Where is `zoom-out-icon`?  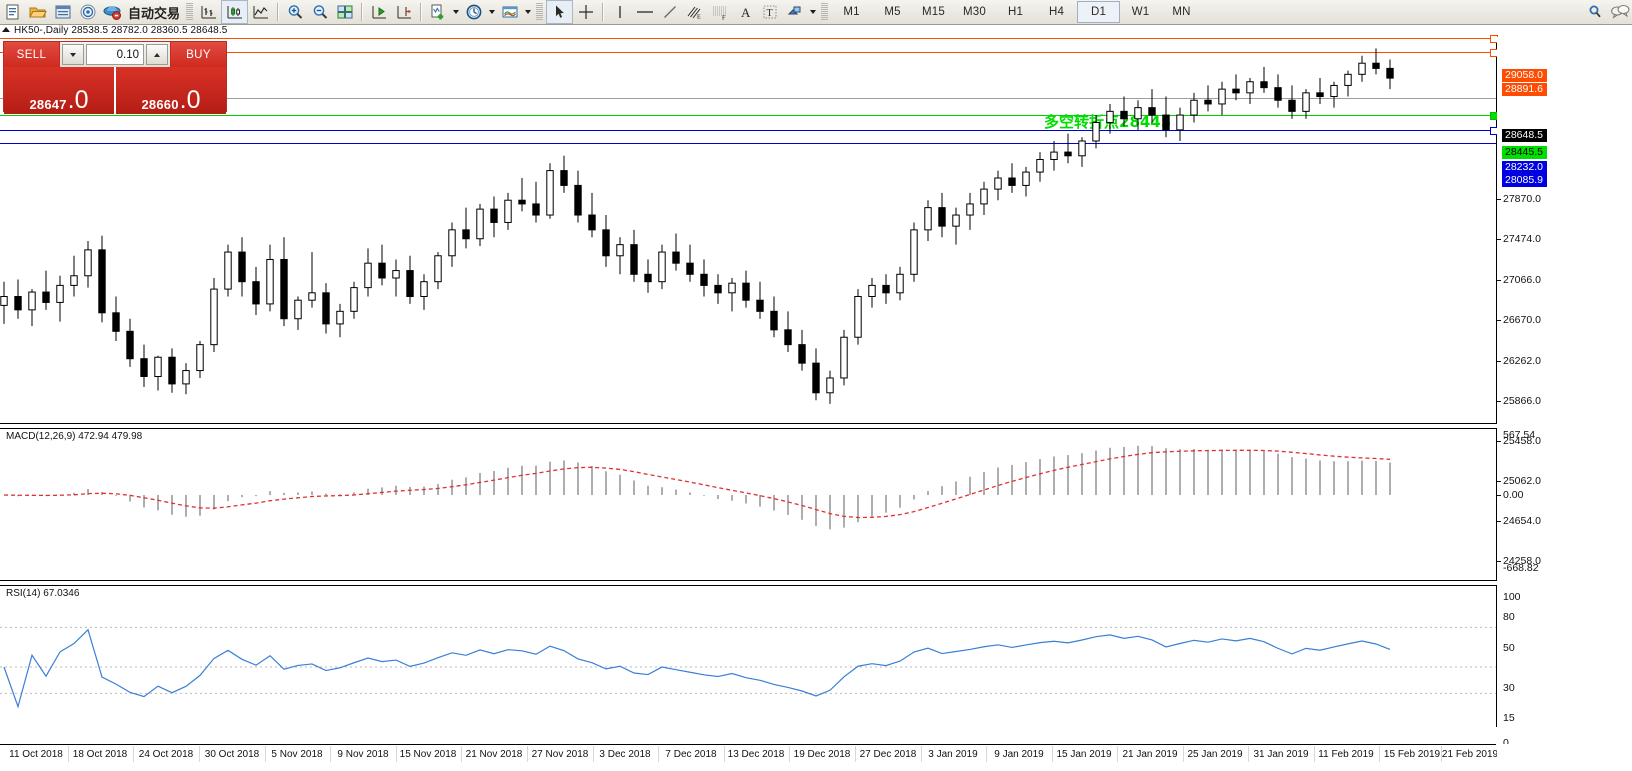
zoom-out-icon is located at coordinates (319, 12).